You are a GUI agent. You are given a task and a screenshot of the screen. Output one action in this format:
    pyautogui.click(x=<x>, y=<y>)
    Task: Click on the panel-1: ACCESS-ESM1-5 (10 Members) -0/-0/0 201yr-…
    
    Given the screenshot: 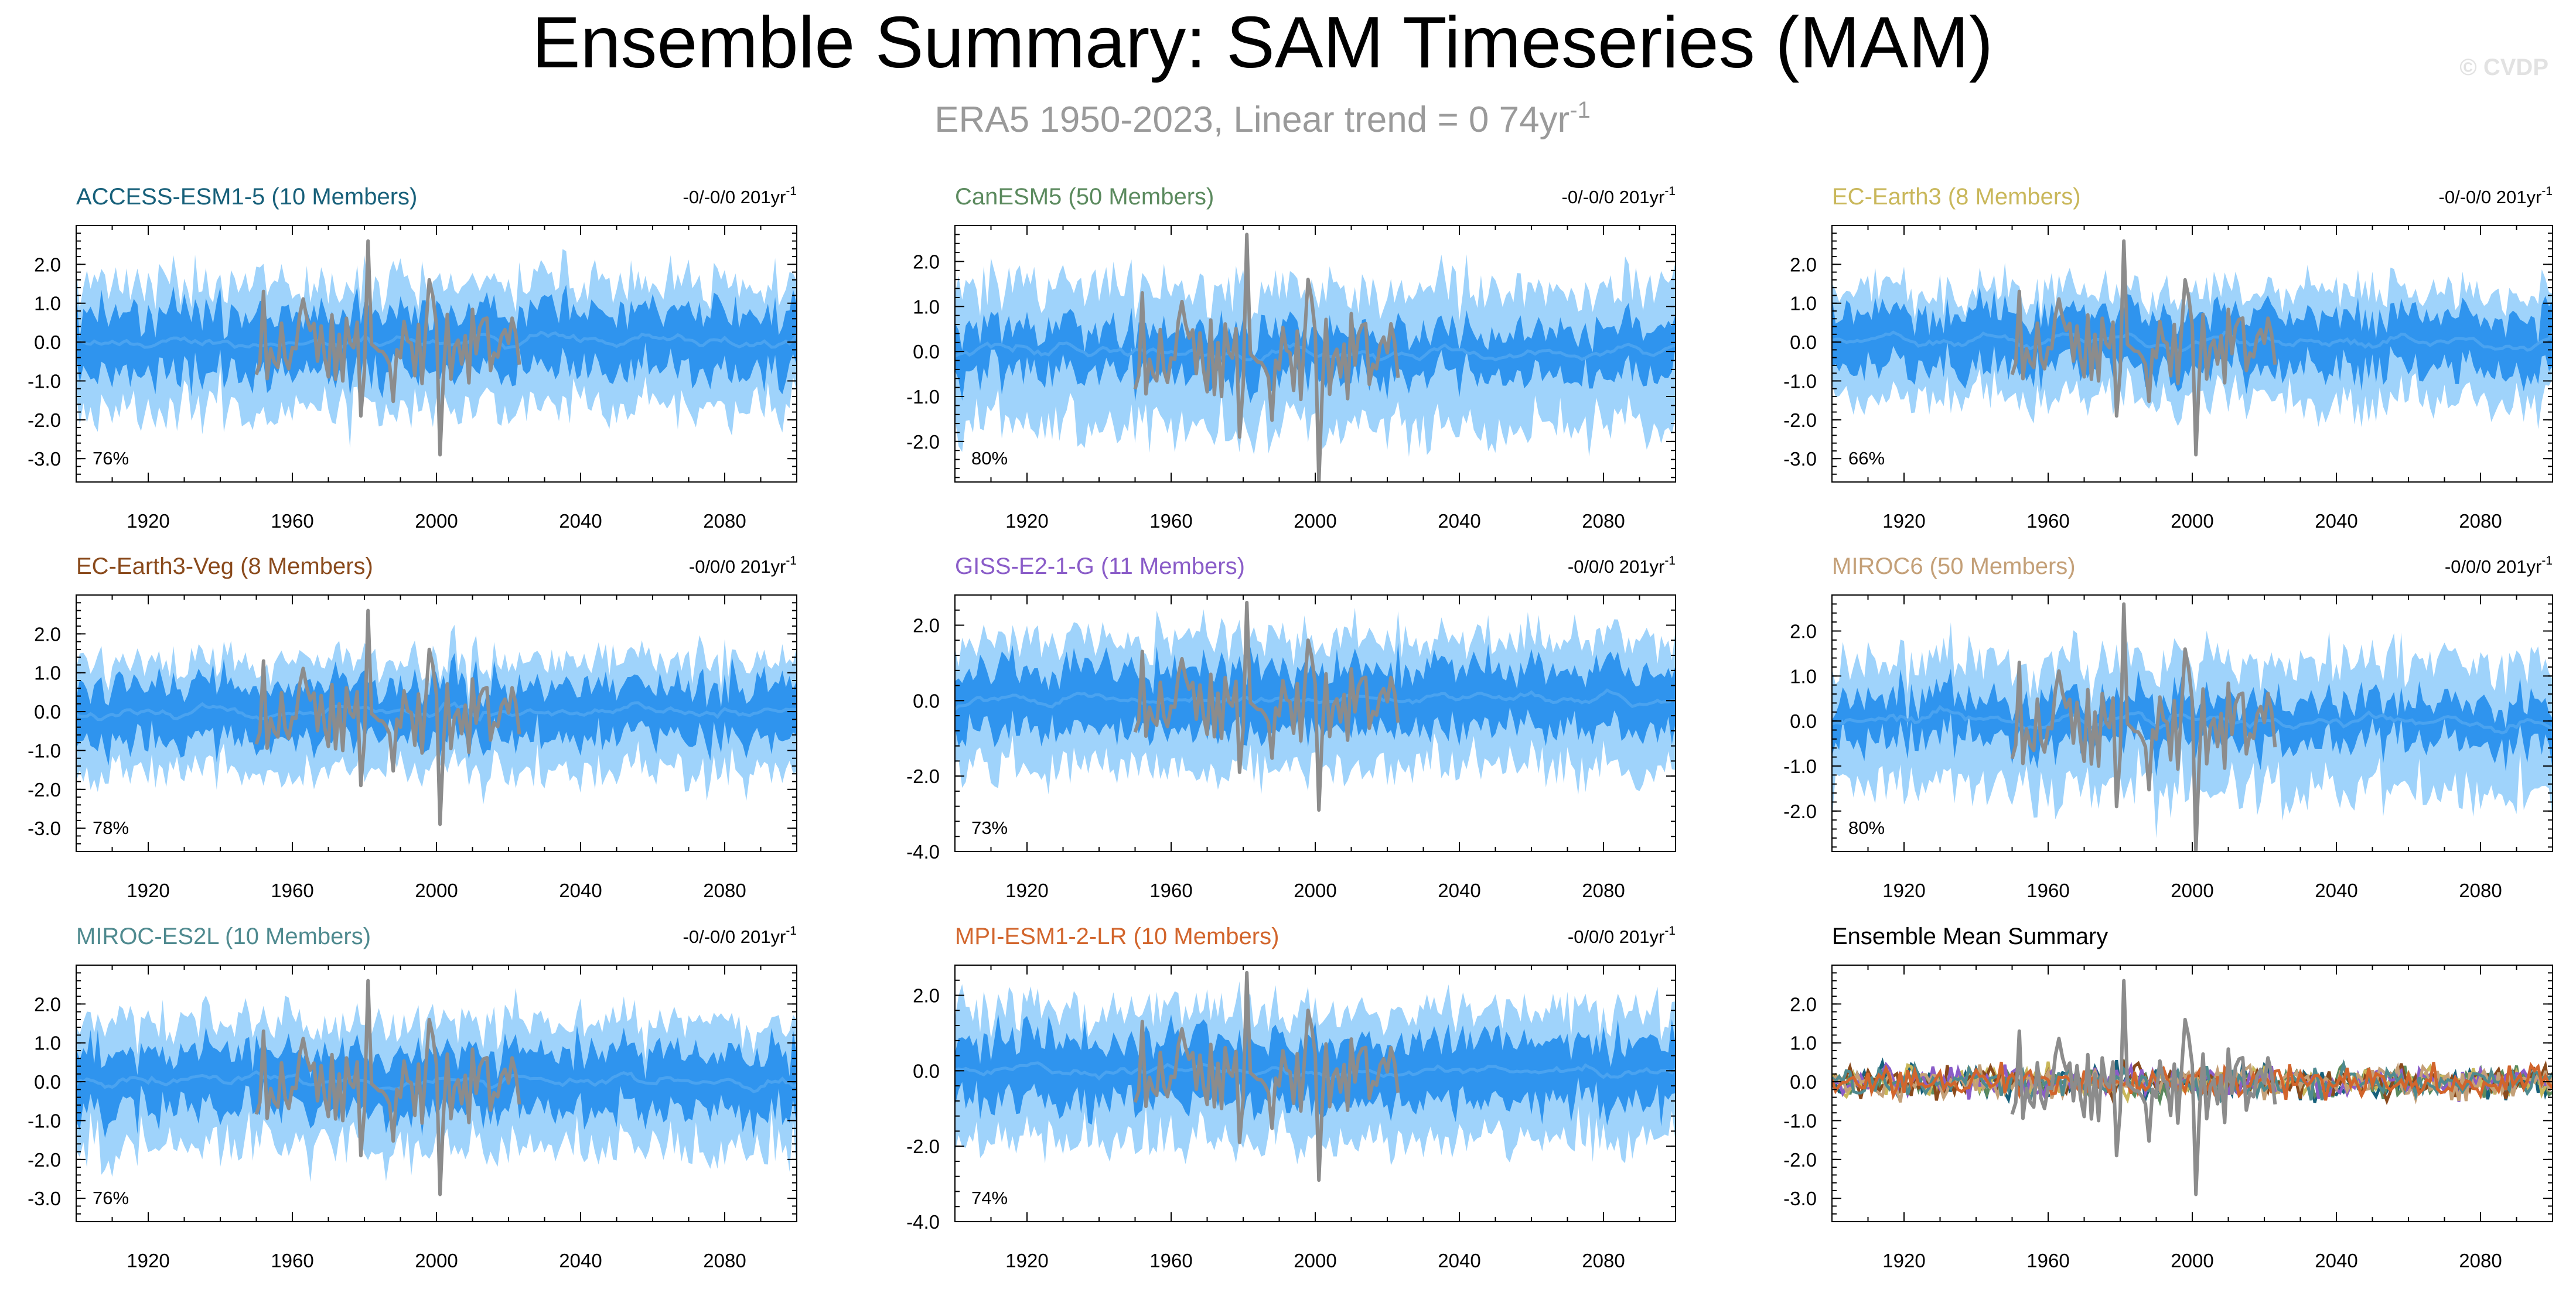 What is the action you would take?
    pyautogui.click(x=412, y=358)
    